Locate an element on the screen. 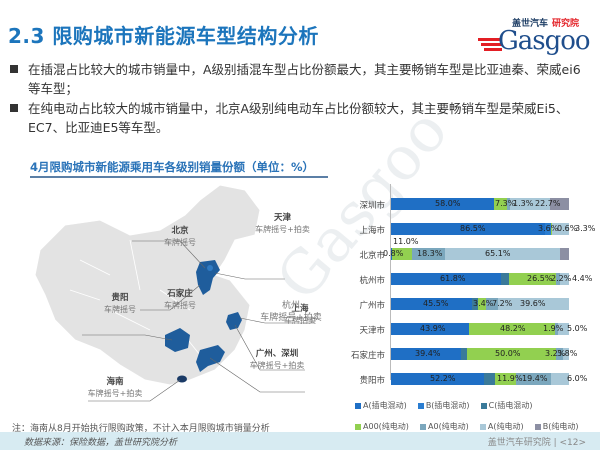 Image resolution: width=600 pixels, height=450 pixels. logo-cn: 盖世汽车 研究院 is located at coordinates (546, 24).